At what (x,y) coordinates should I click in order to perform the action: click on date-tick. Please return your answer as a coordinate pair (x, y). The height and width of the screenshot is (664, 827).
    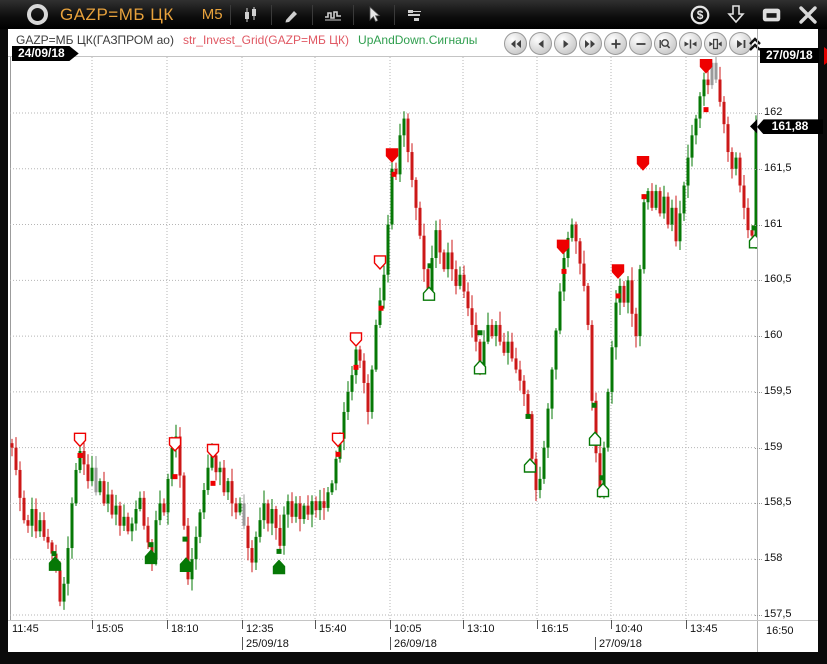
    Looking at the image, I should click on (242, 643).